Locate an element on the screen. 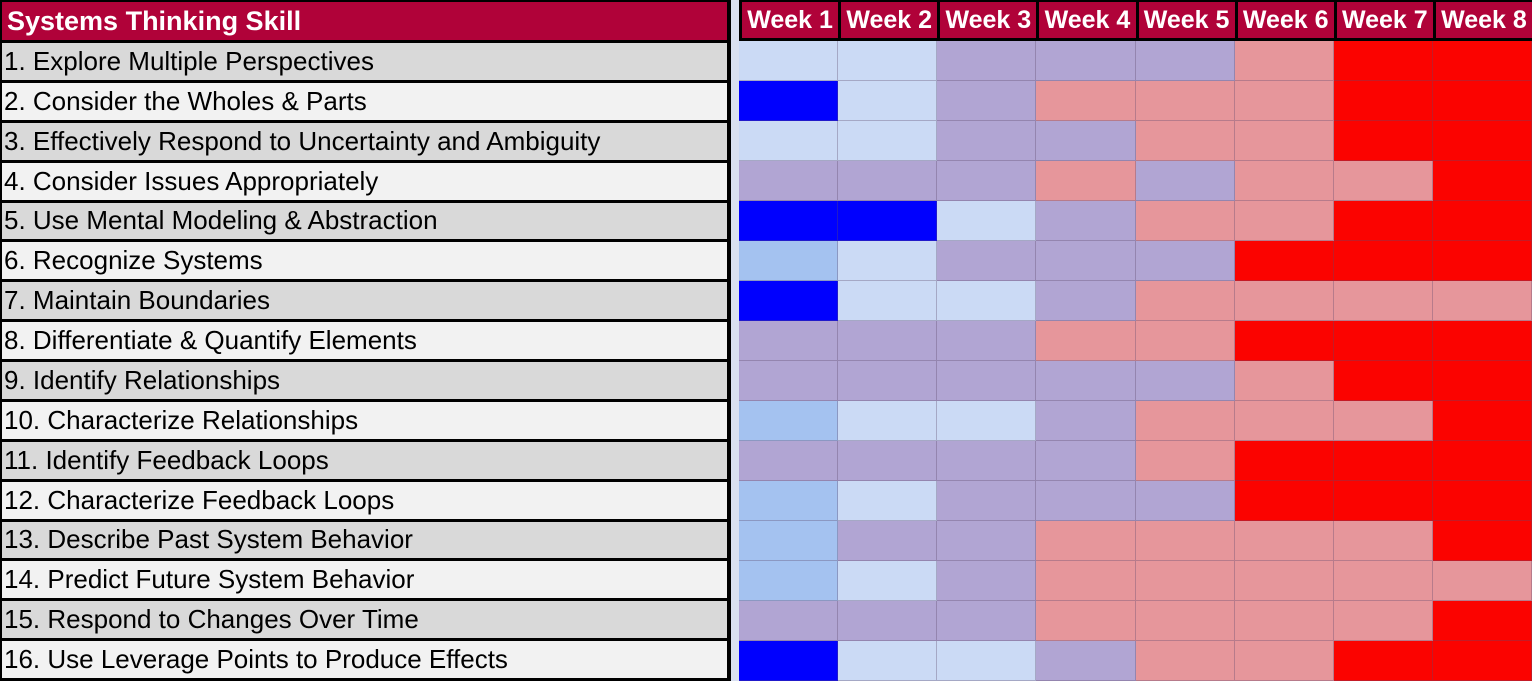 This screenshot has height=681, width=1532. heatmap-cell-r4-w3 is located at coordinates (987, 181).